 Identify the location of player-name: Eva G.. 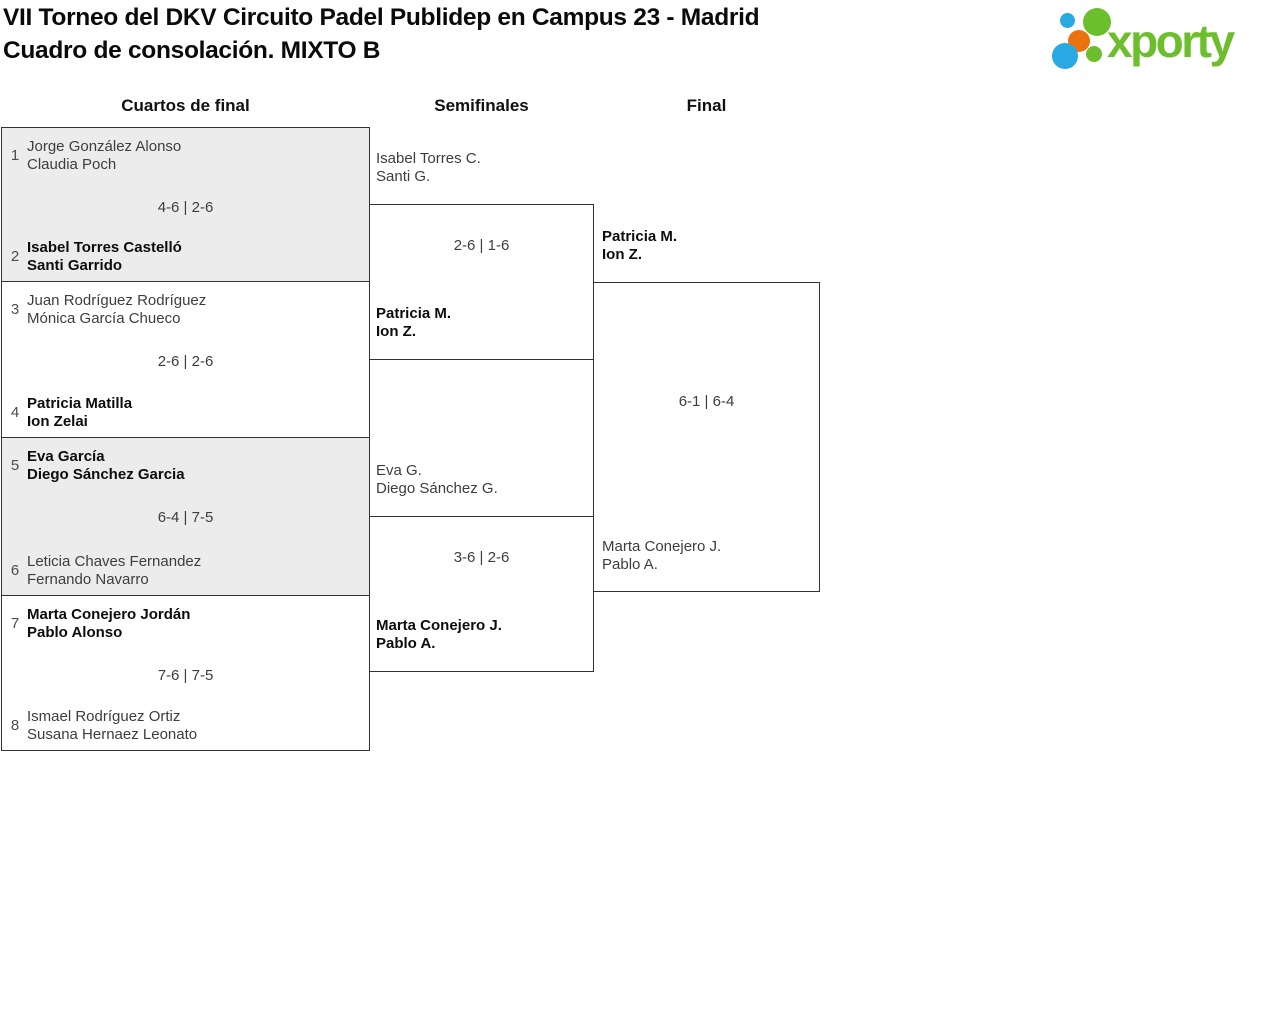
(399, 470).